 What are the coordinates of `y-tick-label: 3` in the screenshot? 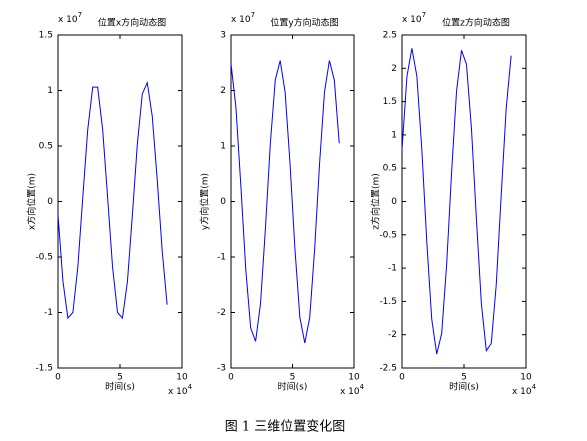 It's located at (223, 36).